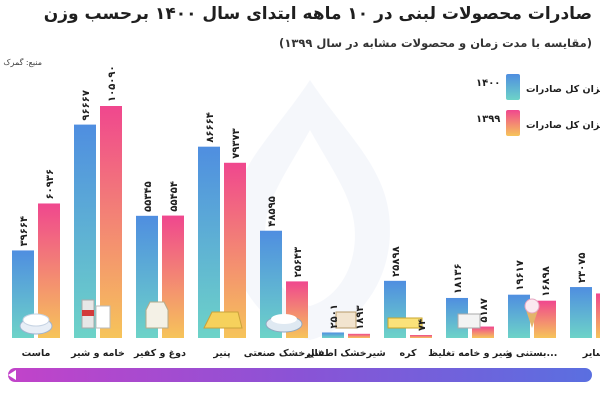  What do you see at coordinates (469, 321) in the screenshot?
I see `cream-icon` at bounding box center [469, 321].